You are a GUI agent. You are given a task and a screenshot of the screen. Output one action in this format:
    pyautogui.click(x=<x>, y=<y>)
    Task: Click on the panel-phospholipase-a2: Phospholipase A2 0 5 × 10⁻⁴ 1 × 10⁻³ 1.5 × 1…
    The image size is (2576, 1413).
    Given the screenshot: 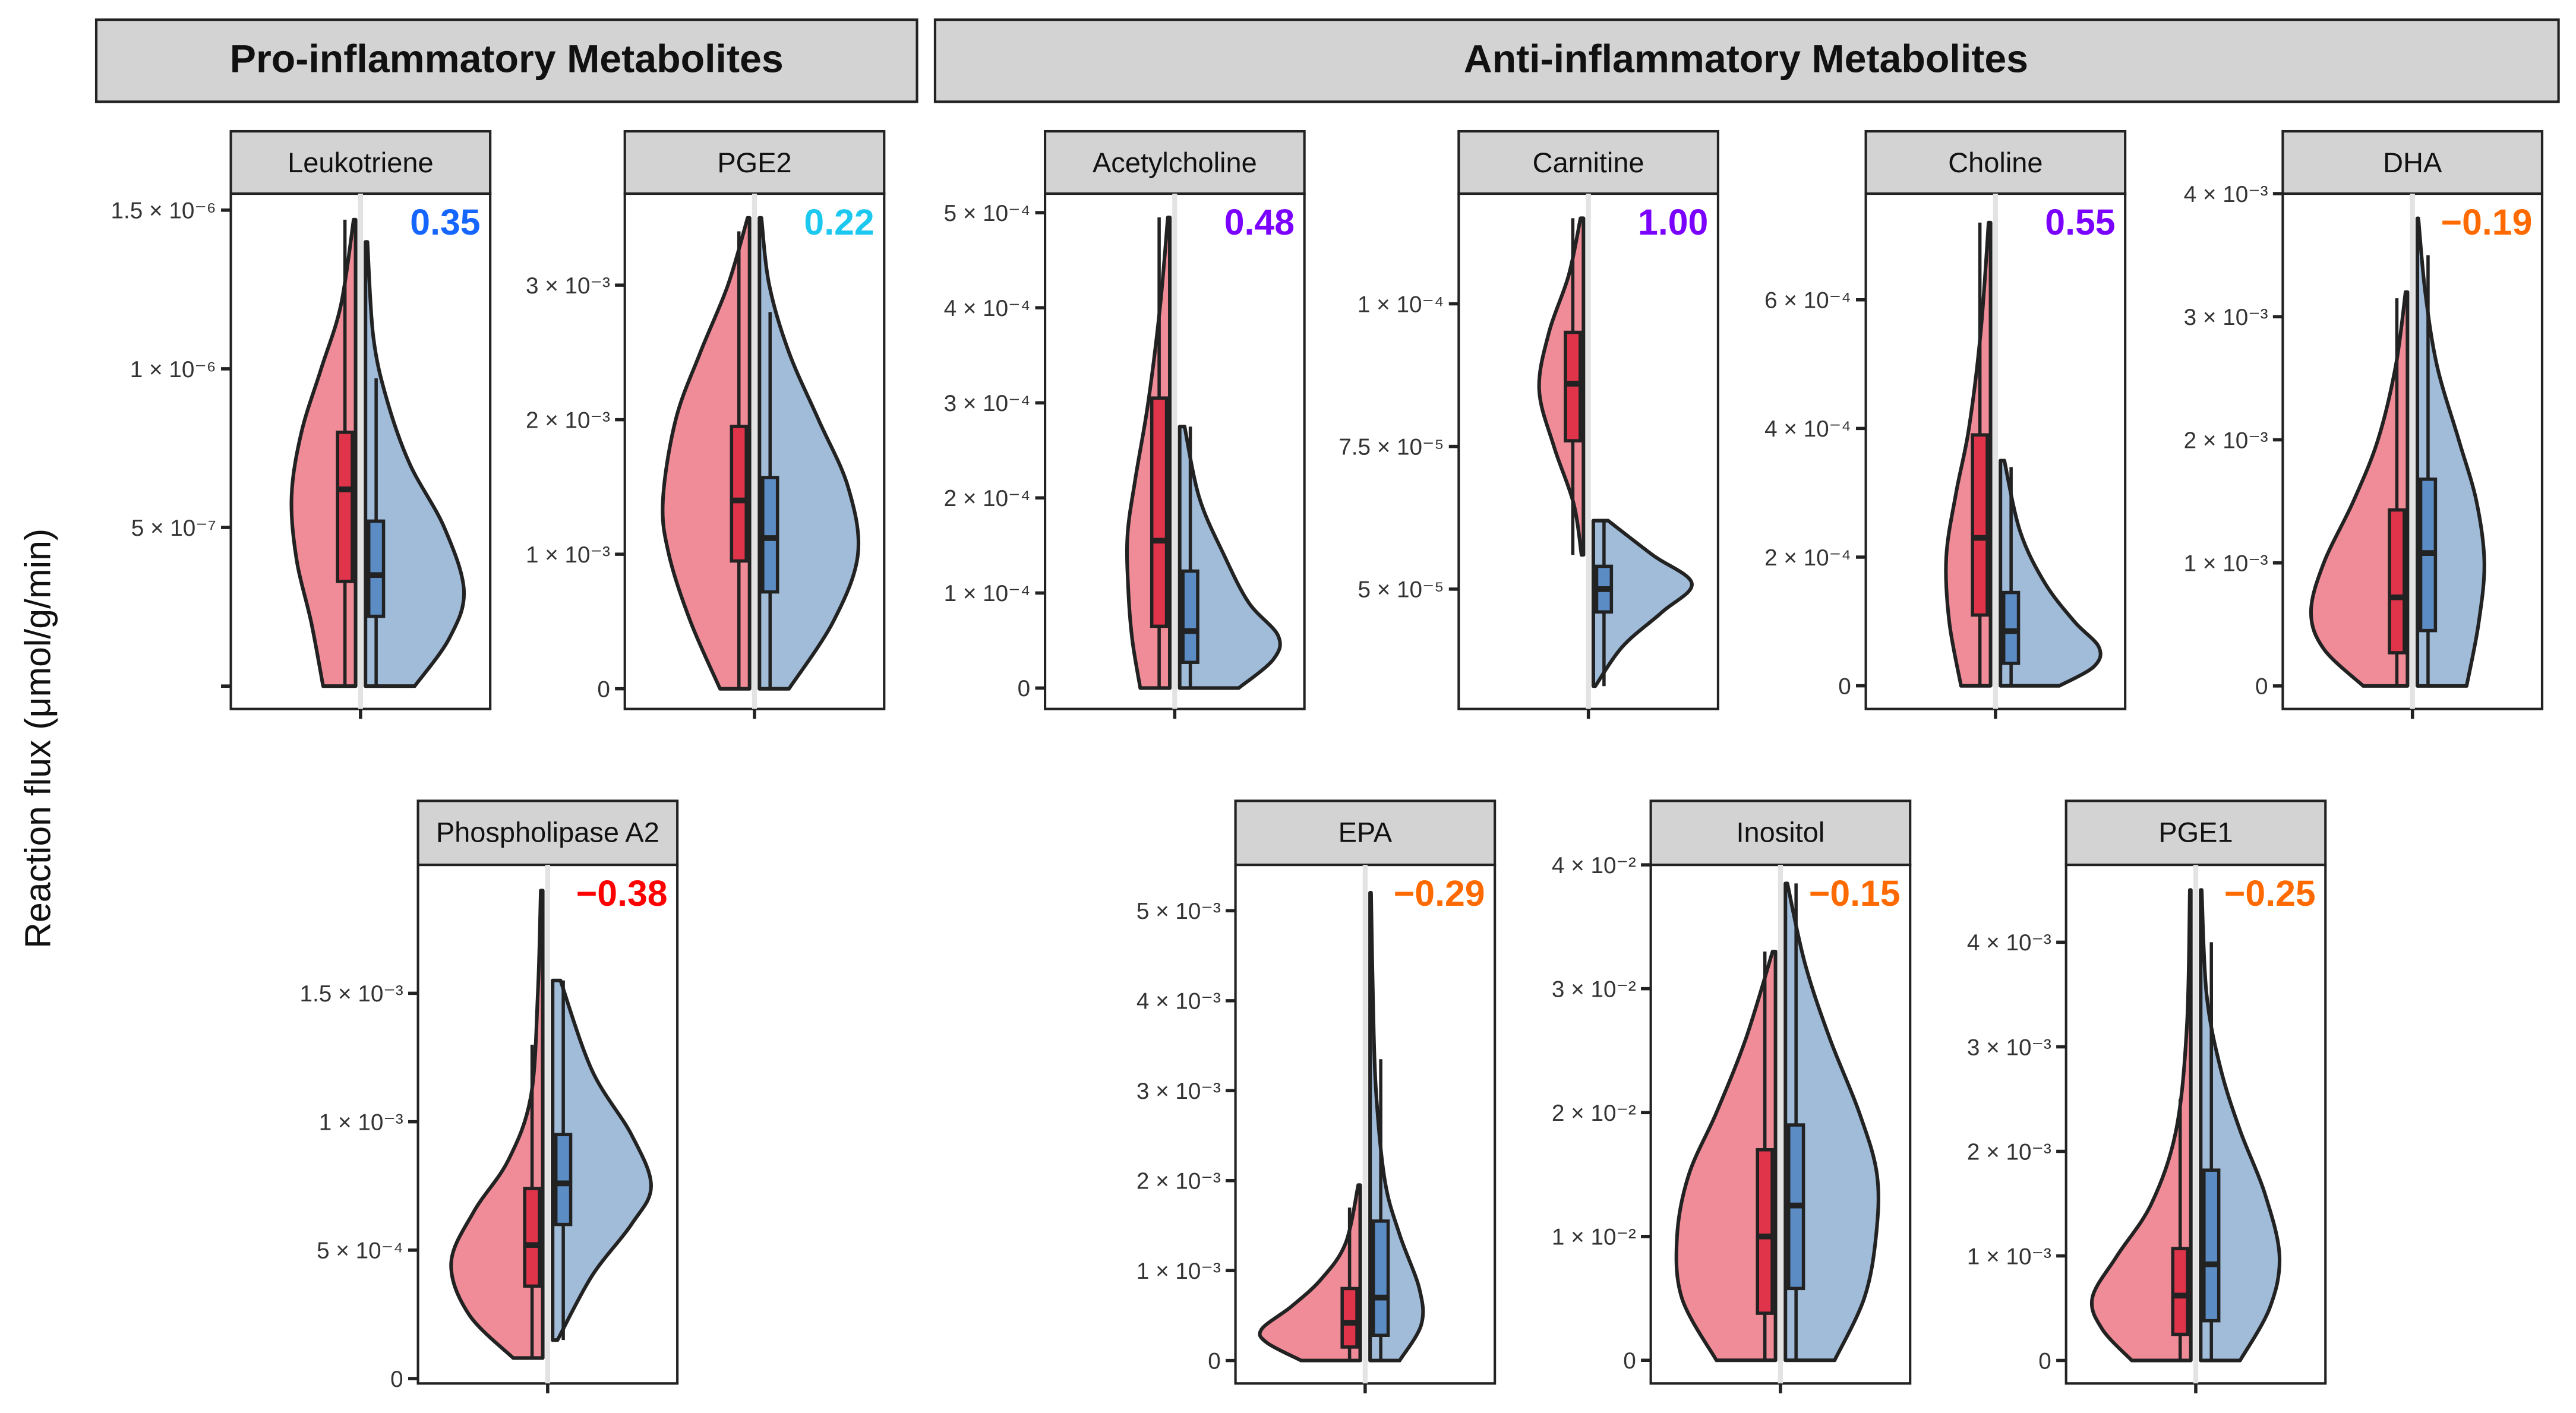 What is the action you would take?
    pyautogui.click(x=489, y=1096)
    